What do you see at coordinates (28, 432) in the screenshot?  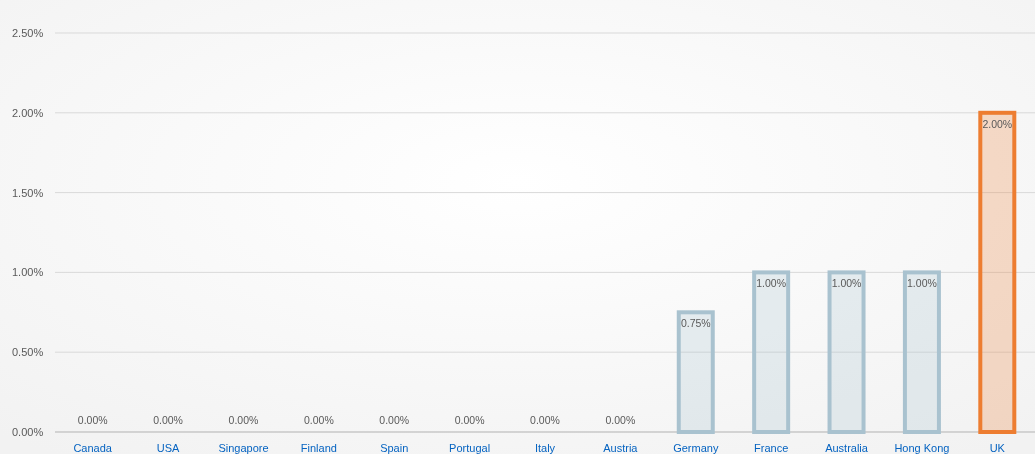 I see `y-tick-label: 0.00%` at bounding box center [28, 432].